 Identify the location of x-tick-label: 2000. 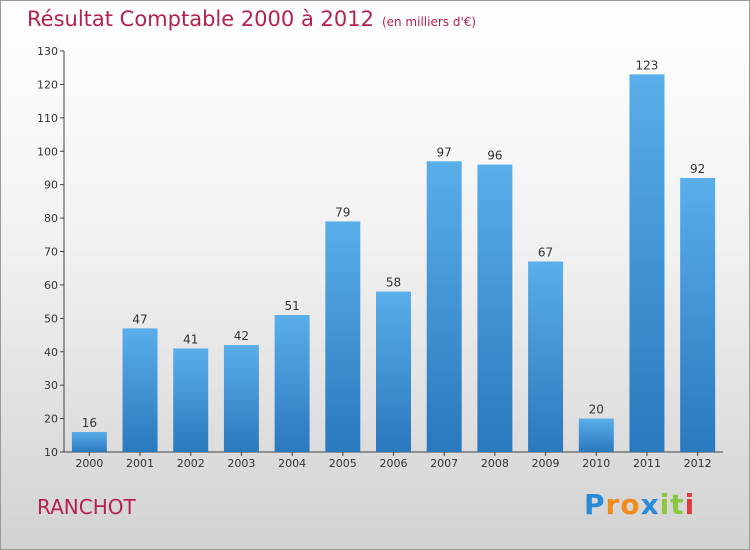
(89, 463).